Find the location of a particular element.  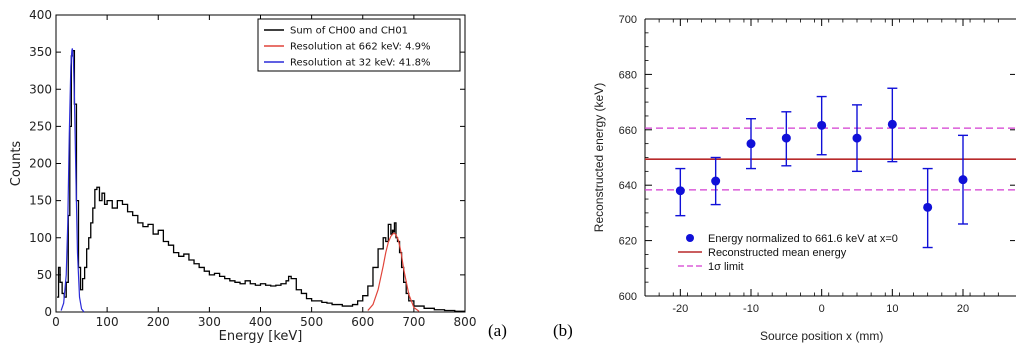

x-tick-label: 100 is located at coordinates (107, 322).